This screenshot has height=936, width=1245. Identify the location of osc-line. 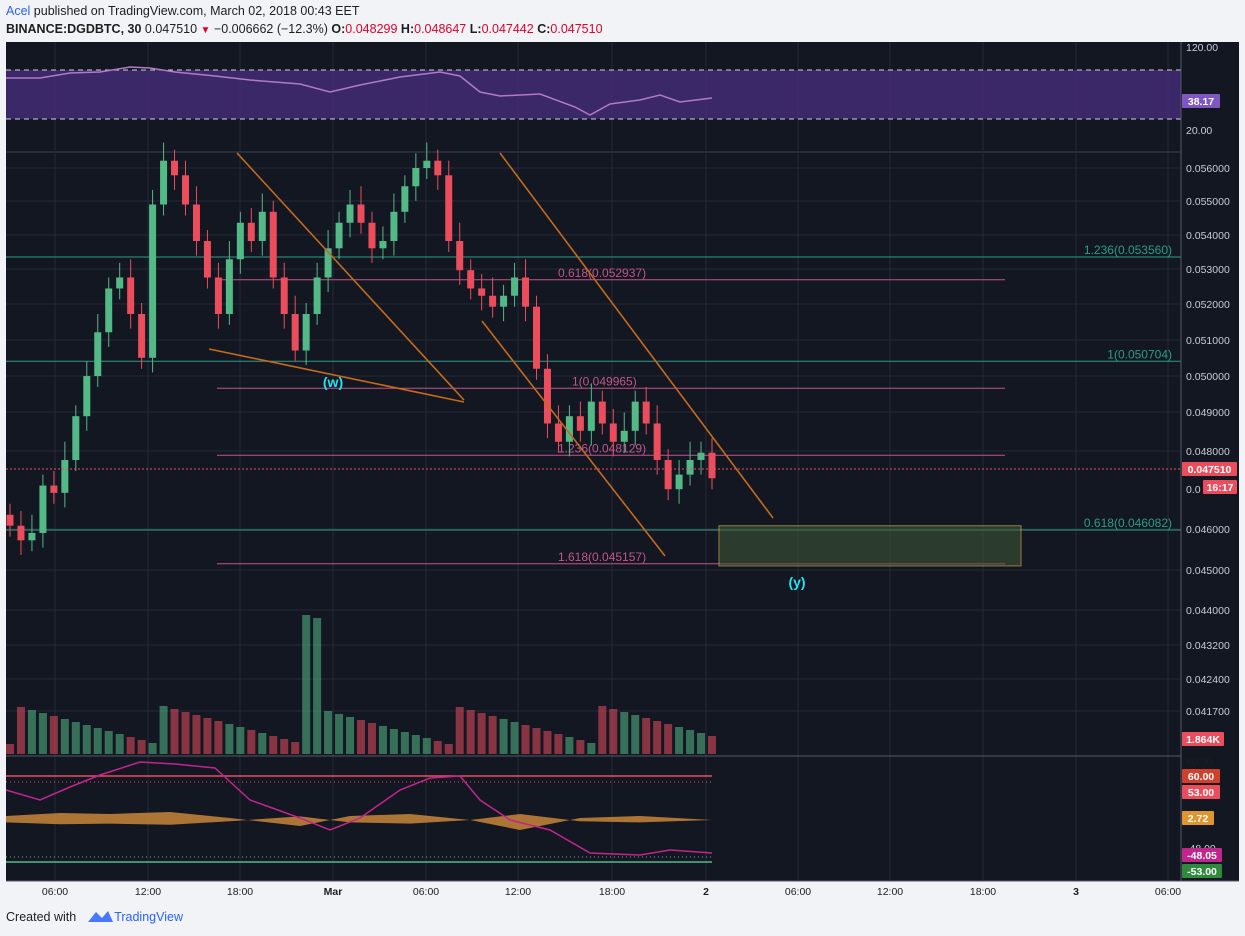
(359, 808).